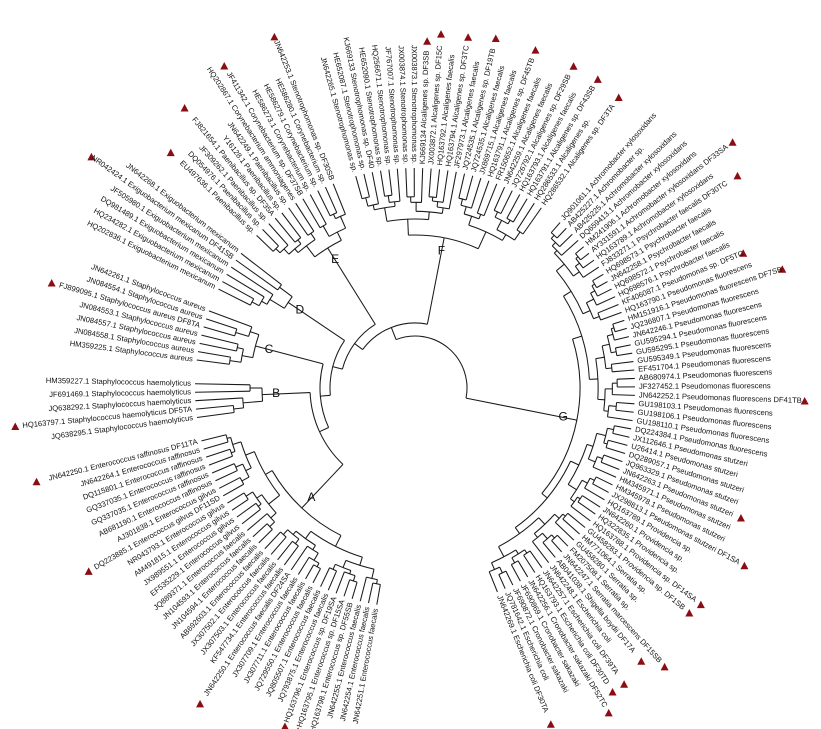  Describe the element at coordinates (276, 393) in the screenshot. I see `clade-label-b: B` at that location.